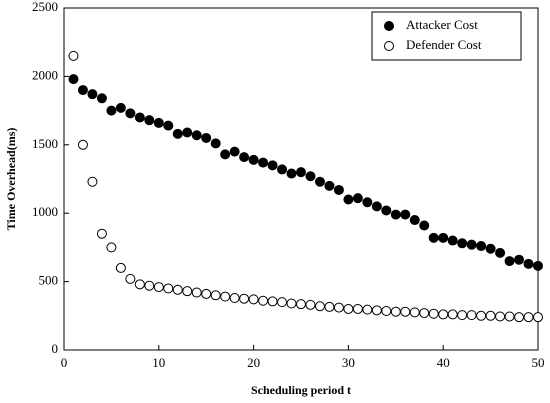 This screenshot has height=403, width=550. I want to click on y-tick-label: 2500, so click(45, 7).